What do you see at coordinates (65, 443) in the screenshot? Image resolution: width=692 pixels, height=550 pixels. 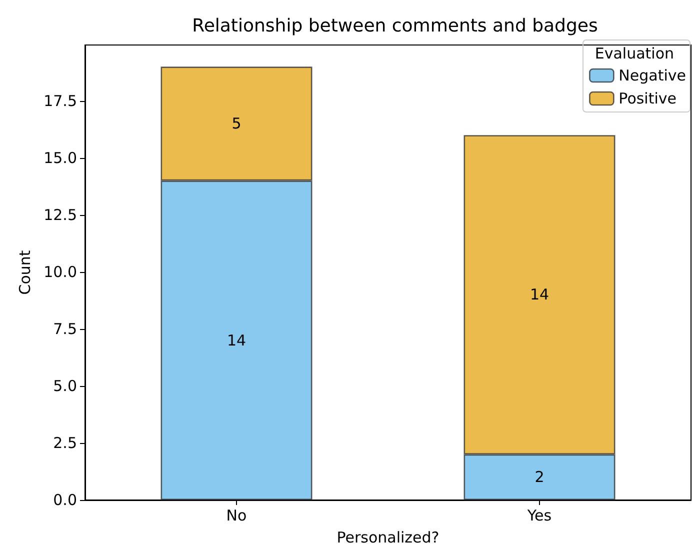 I see `y-tick-label: 2.5` at bounding box center [65, 443].